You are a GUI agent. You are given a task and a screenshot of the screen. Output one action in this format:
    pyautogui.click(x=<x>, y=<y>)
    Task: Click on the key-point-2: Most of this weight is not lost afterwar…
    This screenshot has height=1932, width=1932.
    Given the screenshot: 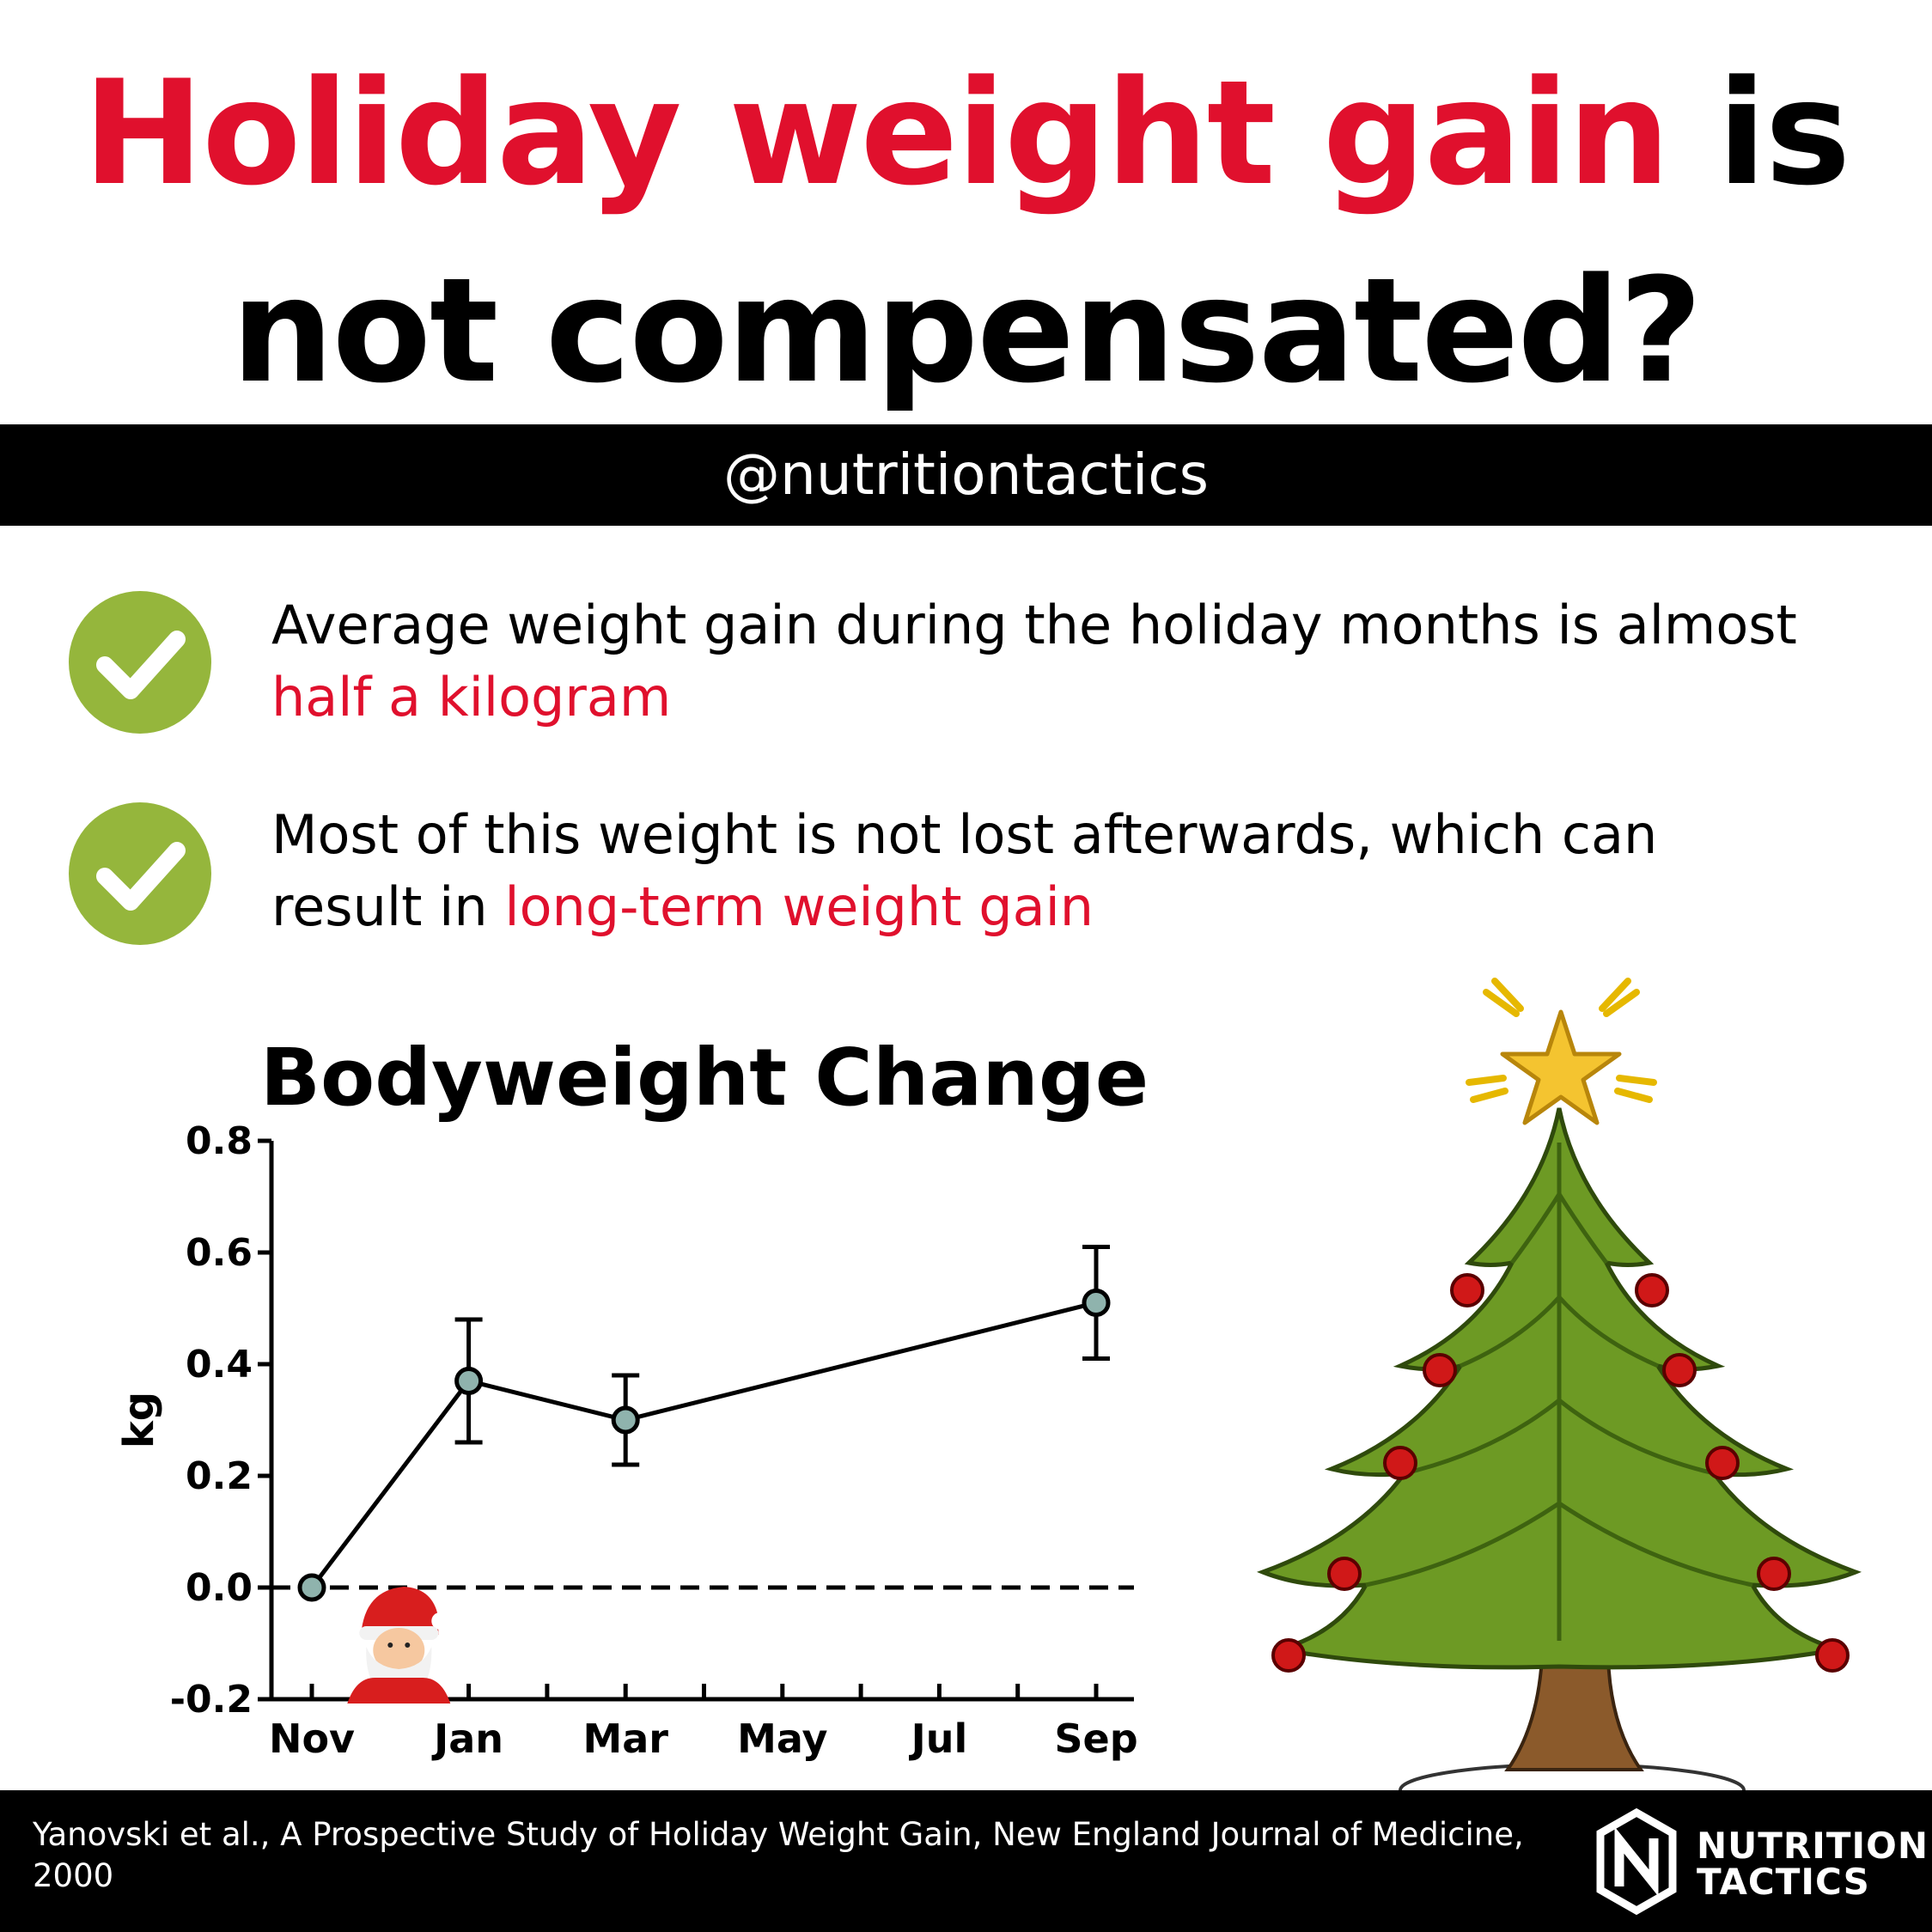 What is the action you would take?
    pyautogui.click(x=1044, y=871)
    